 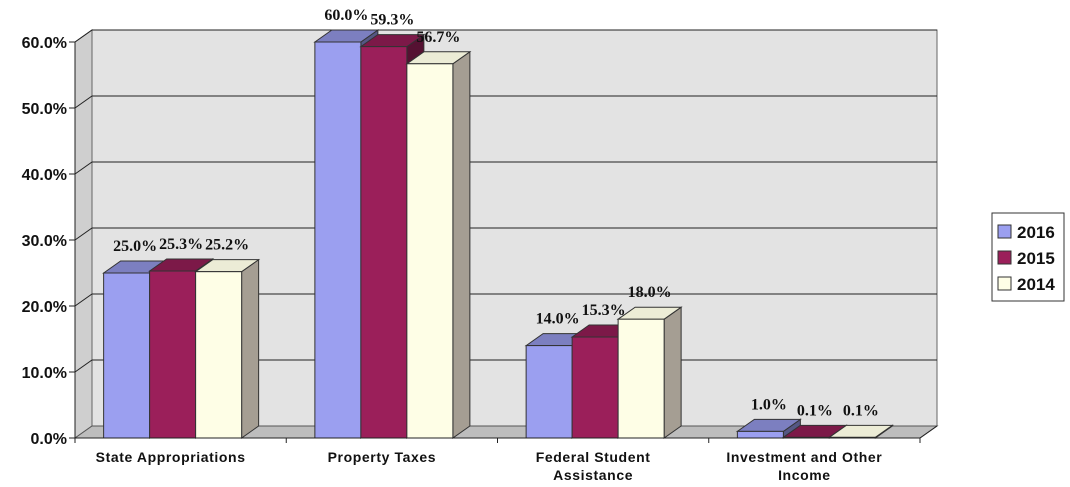 I want to click on y-axis: 0.0% 10.0% 20.0% 30.0% 40.0% 50.0% 60.0%, so click(x=49, y=241).